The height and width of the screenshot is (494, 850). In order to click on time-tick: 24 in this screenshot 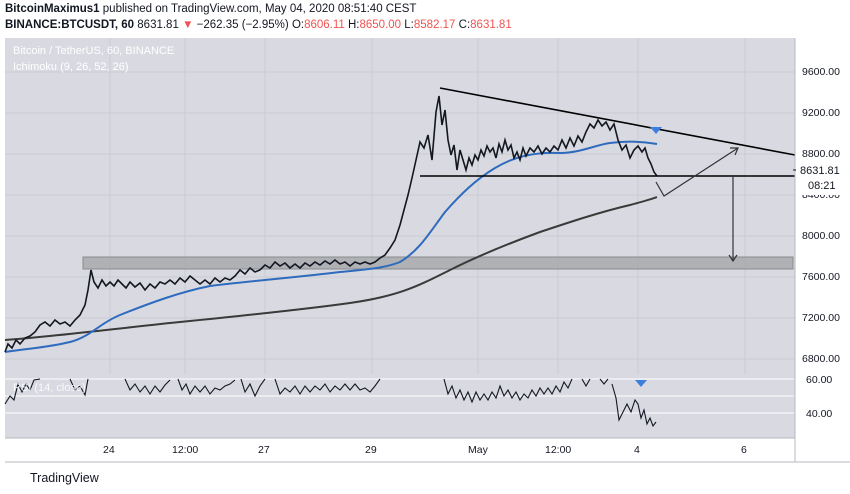, I will do `click(109, 450)`.